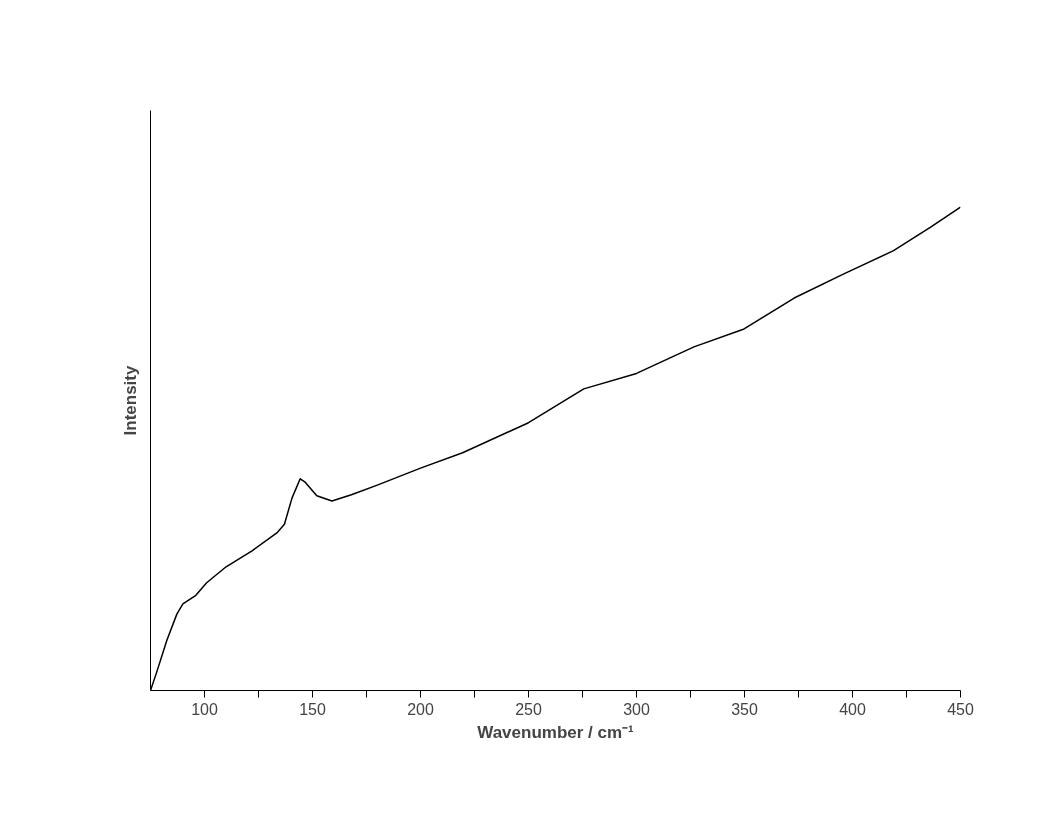 Image resolution: width=1054 pixels, height=819 pixels. Describe the element at coordinates (130, 400) in the screenshot. I see `y-axis-title: Intensity` at that location.